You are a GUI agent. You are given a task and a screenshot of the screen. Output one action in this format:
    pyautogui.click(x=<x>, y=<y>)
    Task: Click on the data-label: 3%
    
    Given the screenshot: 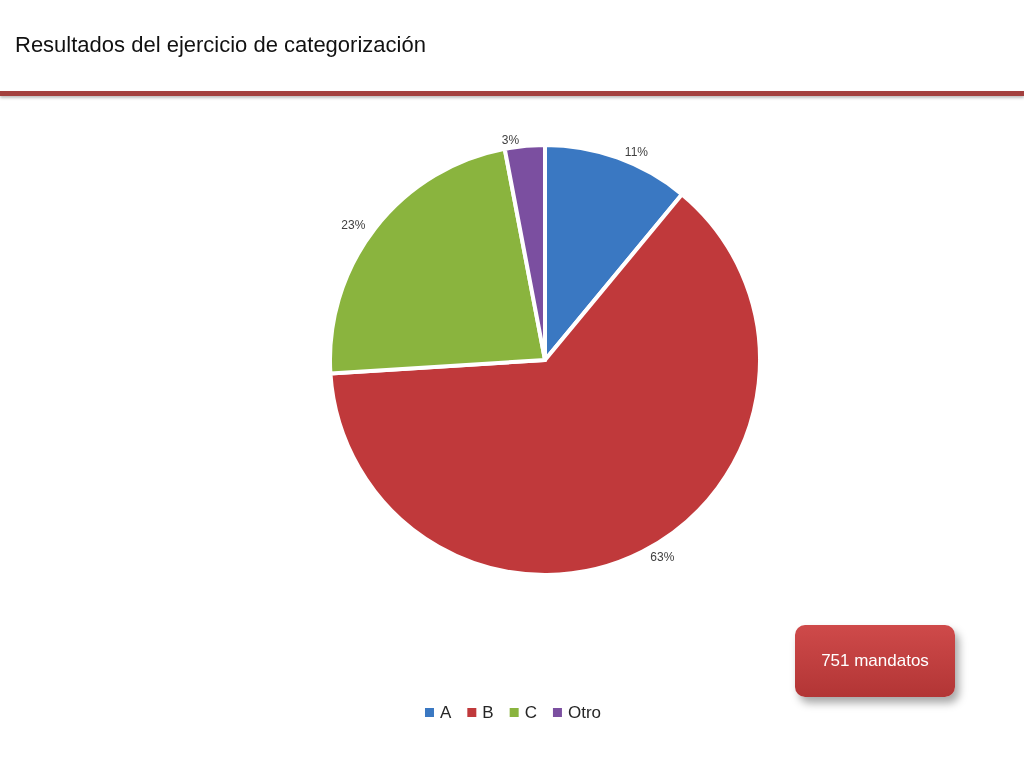 What is the action you would take?
    pyautogui.click(x=510, y=139)
    